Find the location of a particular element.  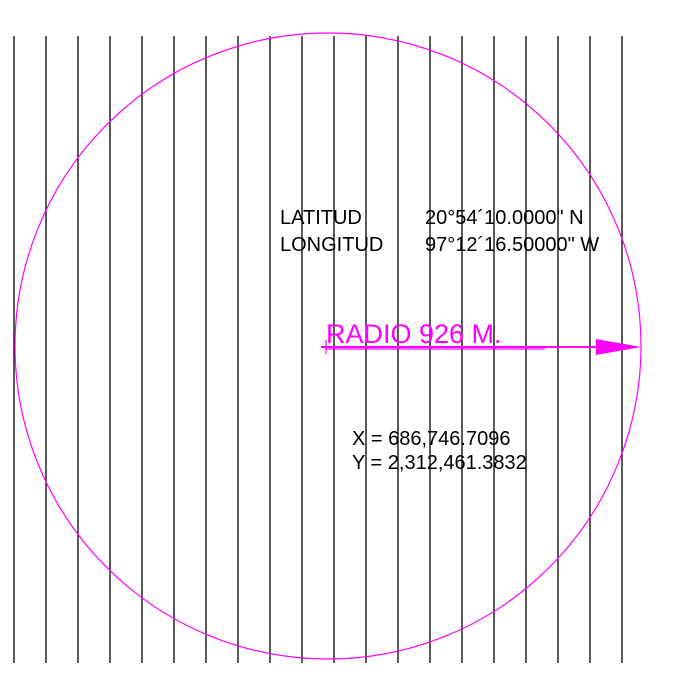

latitud-label: LATITUD is located at coordinates (321, 218).